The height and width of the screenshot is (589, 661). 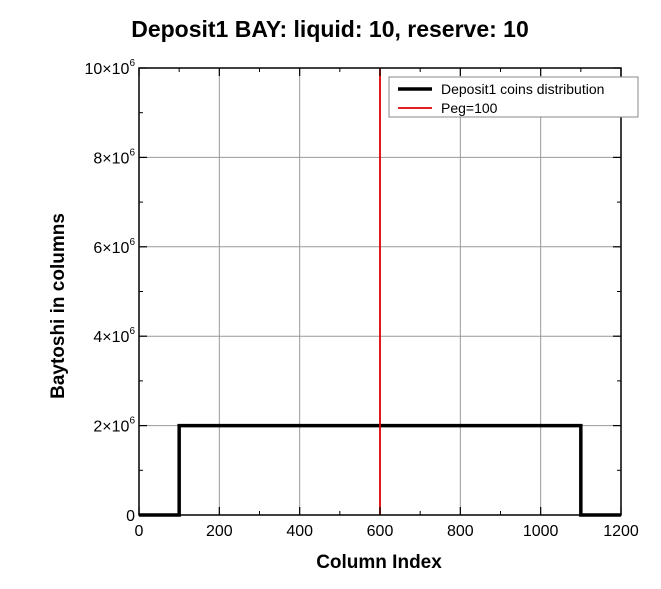 I want to click on y-tick-mantissa: 8×10, so click(x=111, y=158).